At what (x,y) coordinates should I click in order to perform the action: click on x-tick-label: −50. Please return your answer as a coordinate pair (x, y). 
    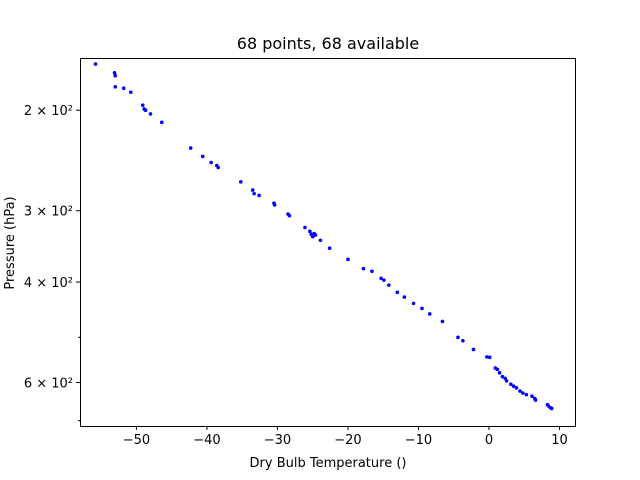
    Looking at the image, I should click on (136, 440).